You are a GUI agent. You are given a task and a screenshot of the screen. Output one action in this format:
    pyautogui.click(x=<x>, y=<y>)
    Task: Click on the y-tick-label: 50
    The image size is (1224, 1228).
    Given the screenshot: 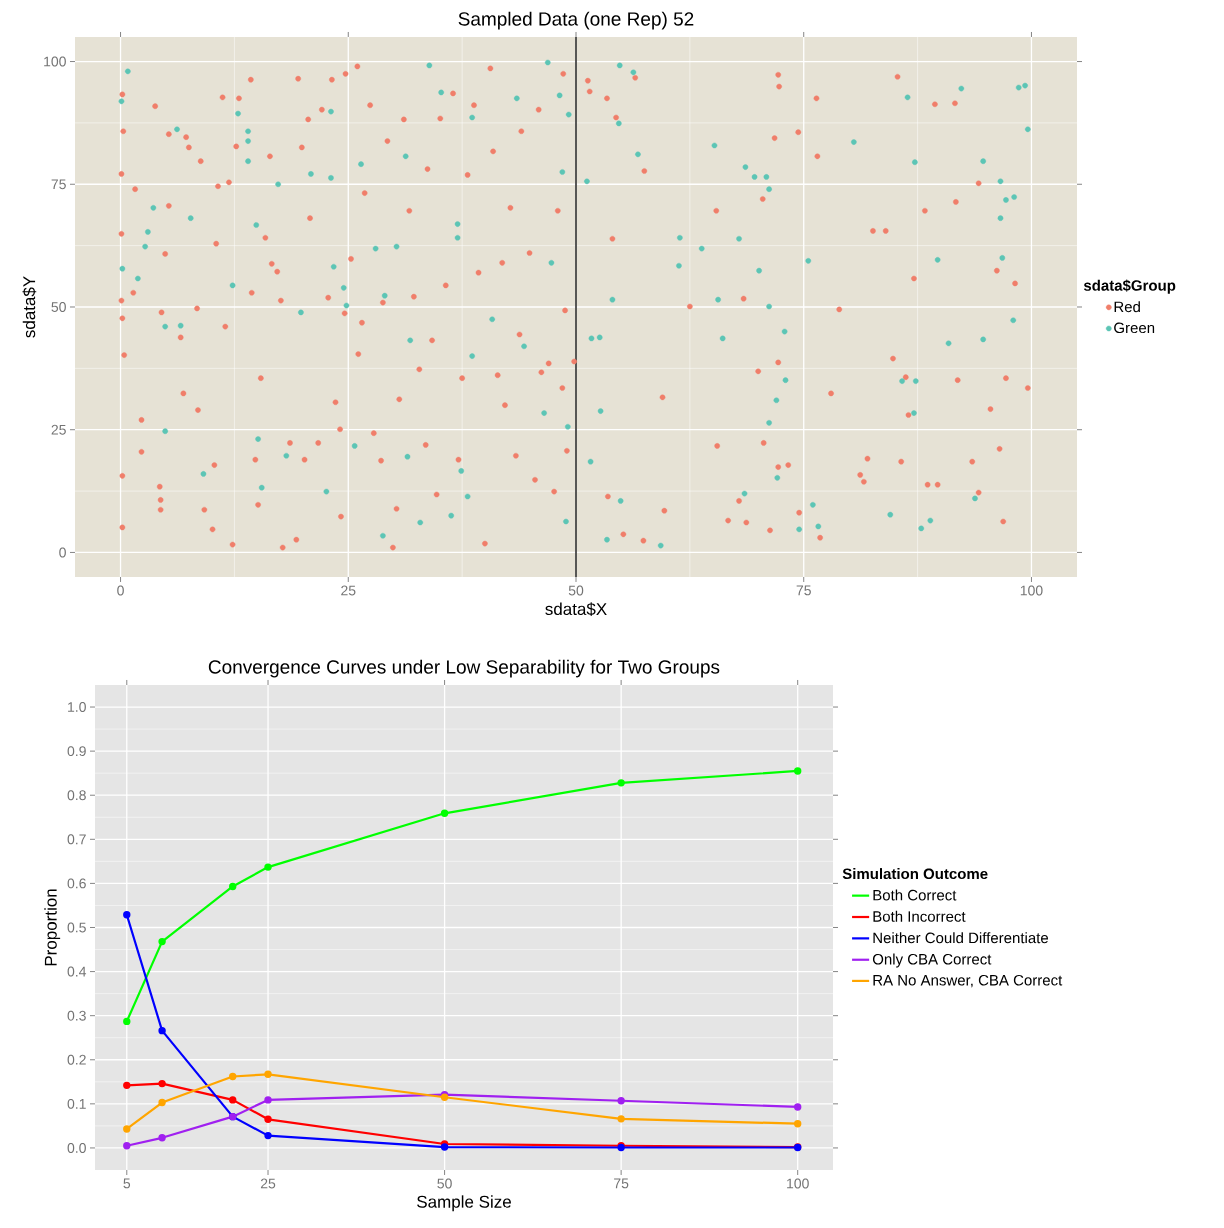 What is the action you would take?
    pyautogui.click(x=58, y=307)
    